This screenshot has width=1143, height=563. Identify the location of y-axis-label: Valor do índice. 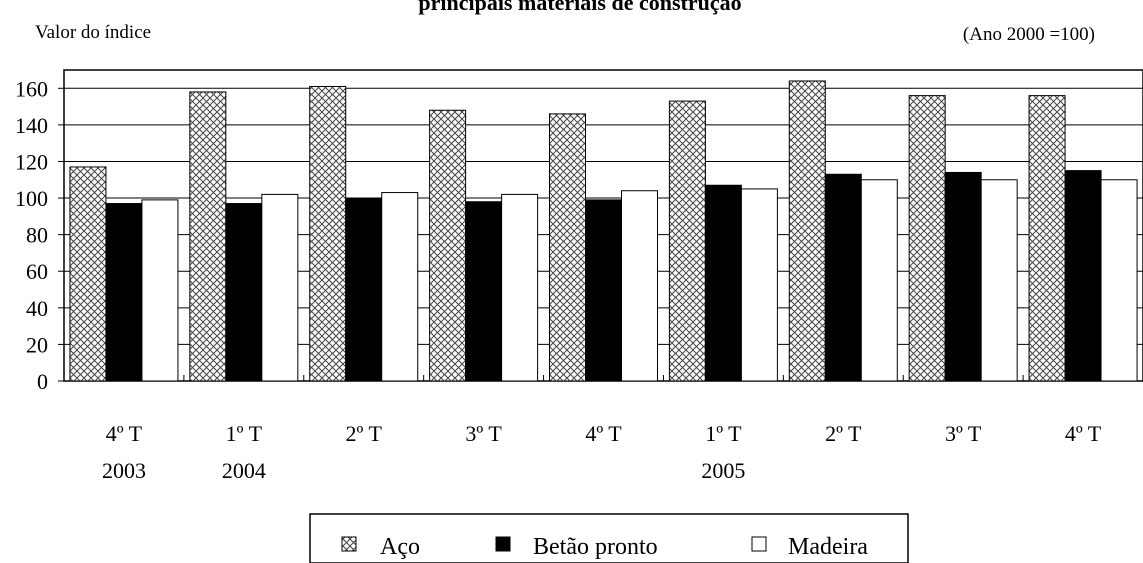
(93, 32).